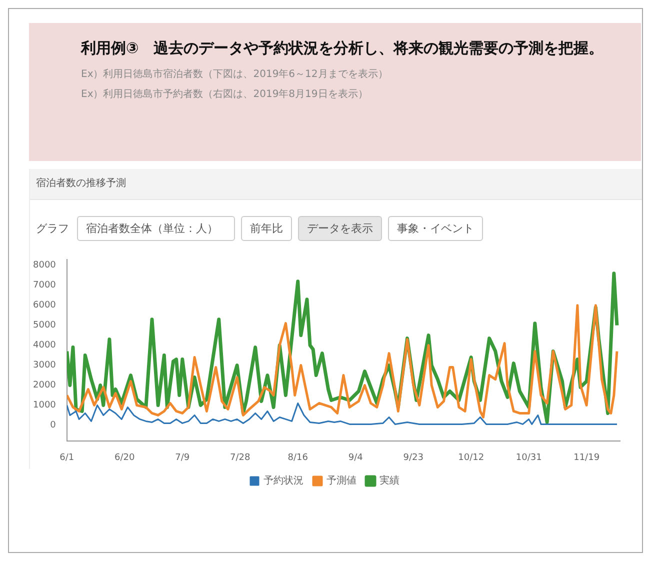 This screenshot has width=651, height=561. Describe the element at coordinates (53, 425) in the screenshot. I see `y-tick-label: 0` at that location.